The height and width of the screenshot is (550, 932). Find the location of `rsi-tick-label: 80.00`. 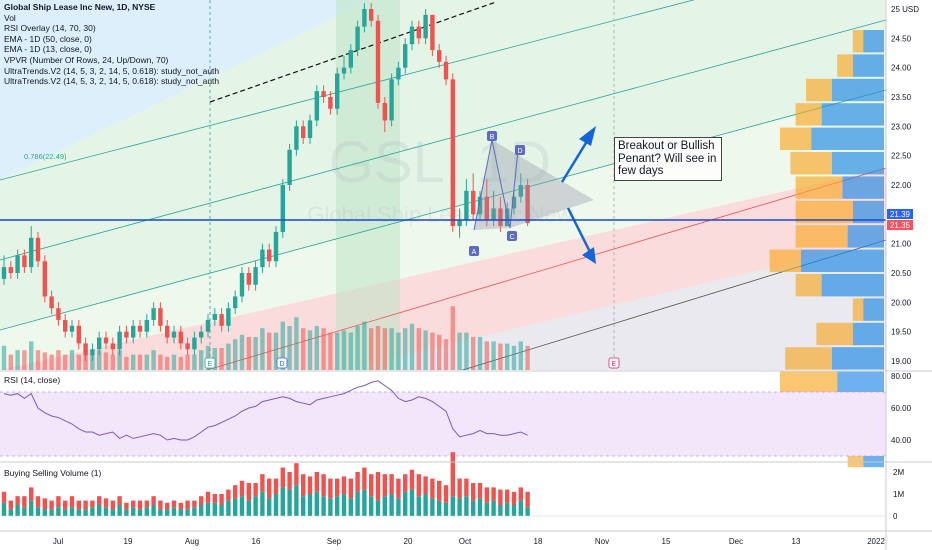

rsi-tick-label: 80.00 is located at coordinates (901, 376).